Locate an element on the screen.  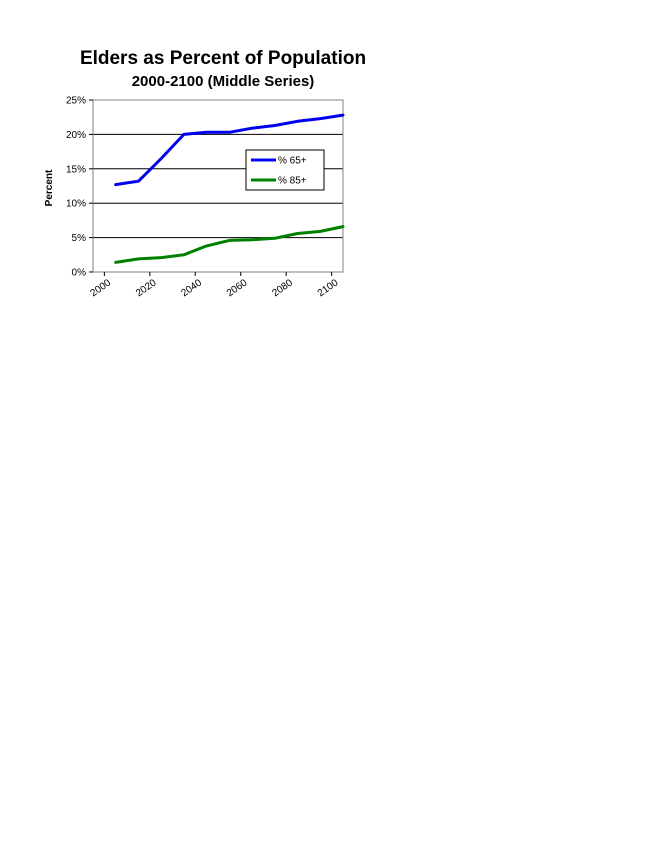
x-tick-label: 2080 is located at coordinates (282, 288).